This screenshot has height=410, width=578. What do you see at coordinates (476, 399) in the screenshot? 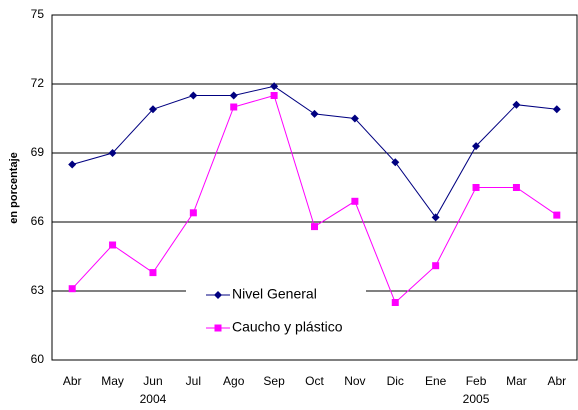
I see `year-label: 2005` at bounding box center [476, 399].